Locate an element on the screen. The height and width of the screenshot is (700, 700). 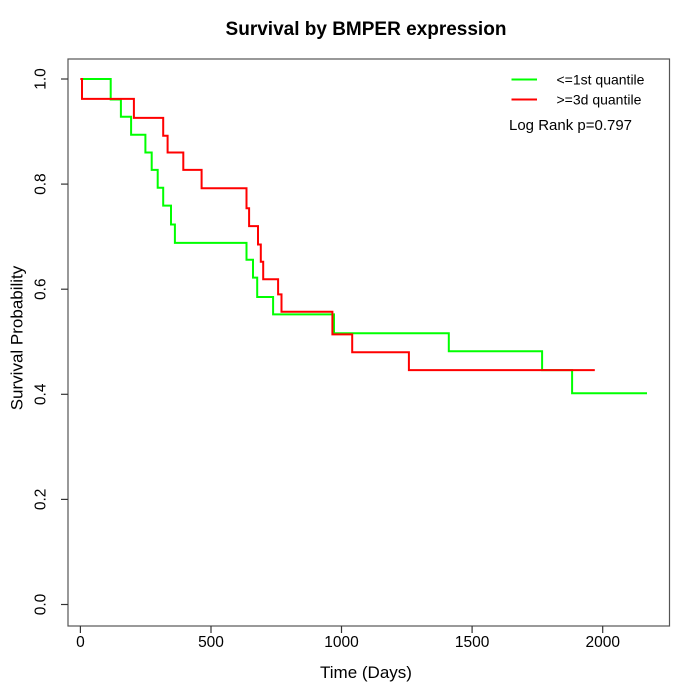
x-tick-label: 1500 is located at coordinates (472, 642).